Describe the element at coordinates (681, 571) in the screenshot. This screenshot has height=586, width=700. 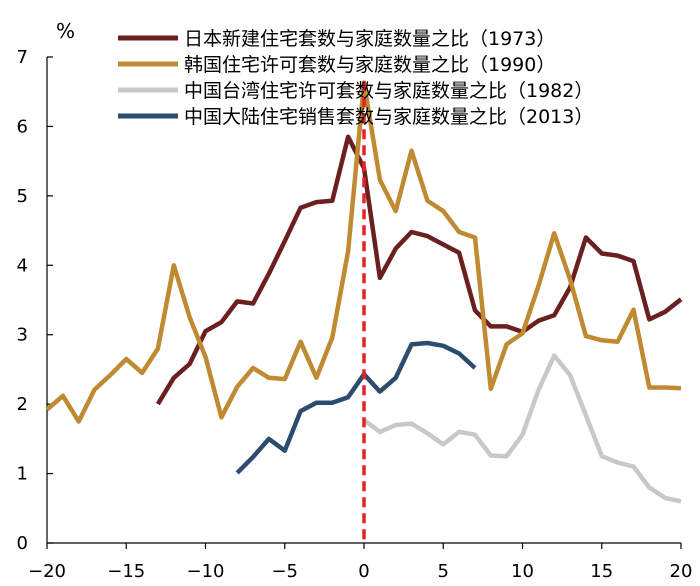
I see `x-tick-label: 20` at that location.